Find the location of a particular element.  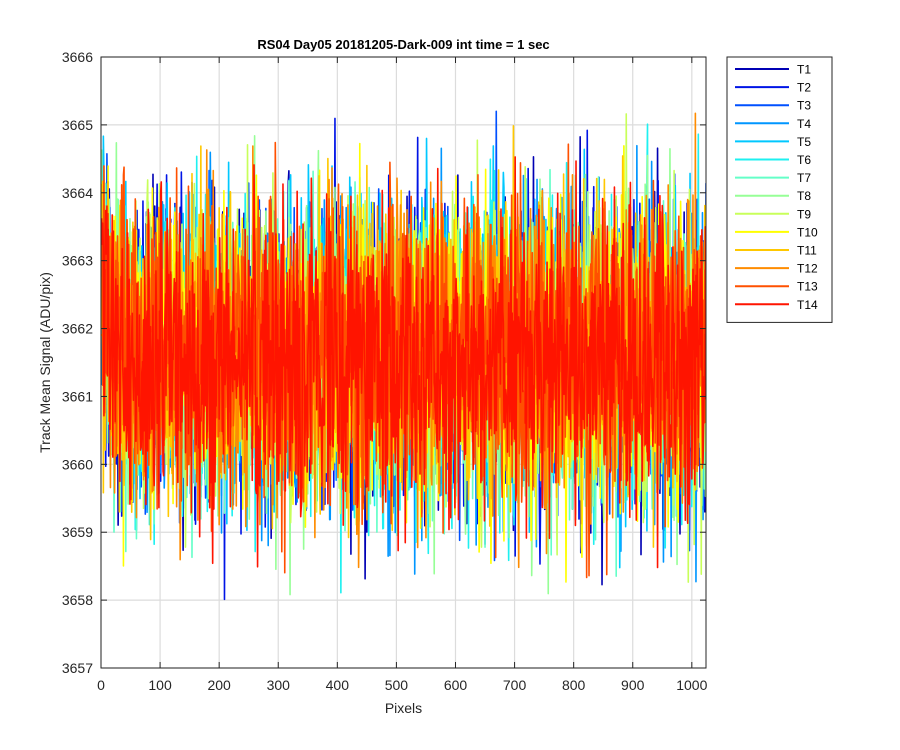

legend-label: T5 is located at coordinates (804, 142).